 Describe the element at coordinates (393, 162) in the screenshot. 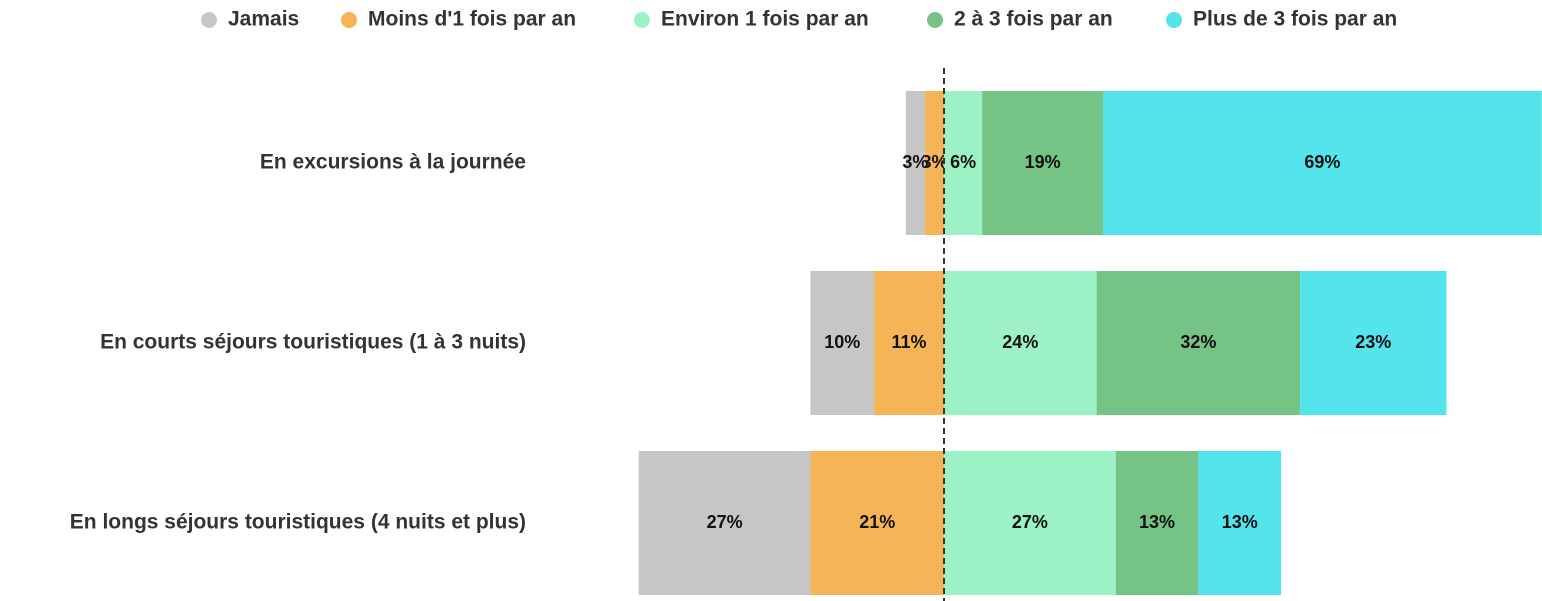

I see `category-label: En excursions à la journée` at that location.